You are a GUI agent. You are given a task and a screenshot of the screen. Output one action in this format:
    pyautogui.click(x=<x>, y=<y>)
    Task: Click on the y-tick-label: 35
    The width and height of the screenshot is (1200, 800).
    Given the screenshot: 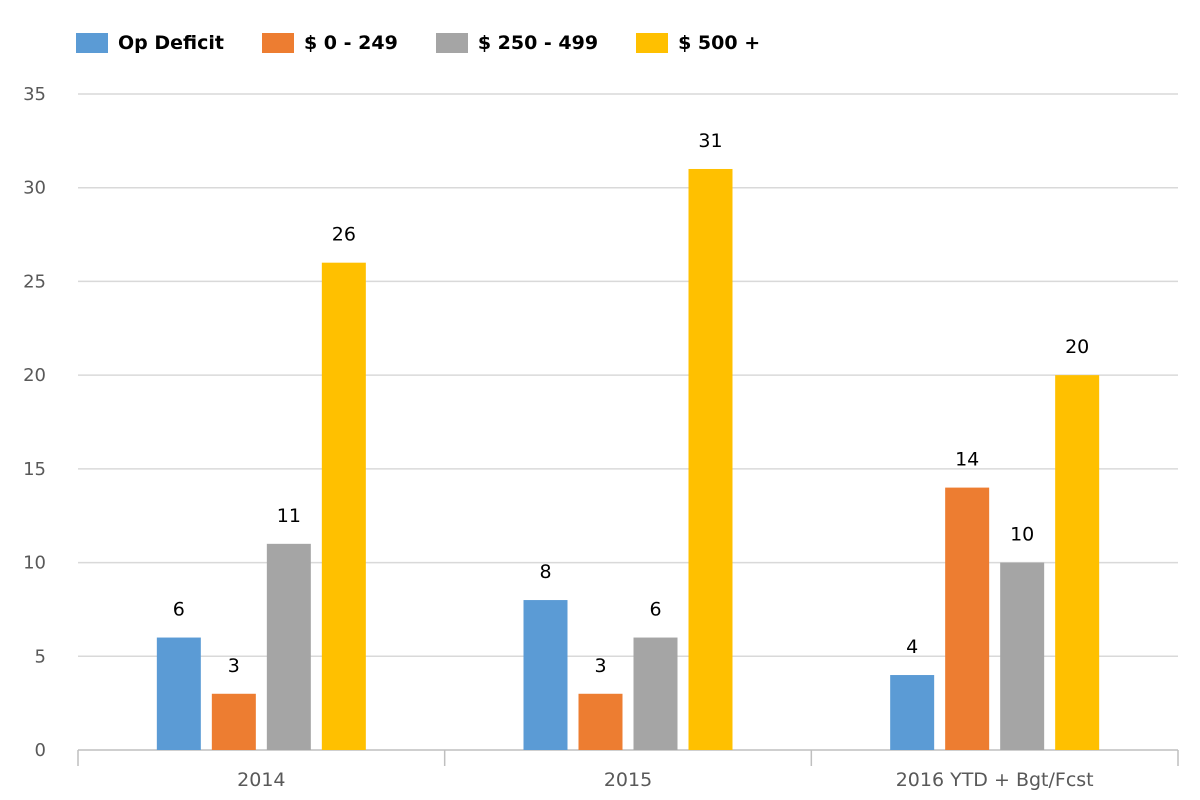 What is the action you would take?
    pyautogui.click(x=34, y=94)
    